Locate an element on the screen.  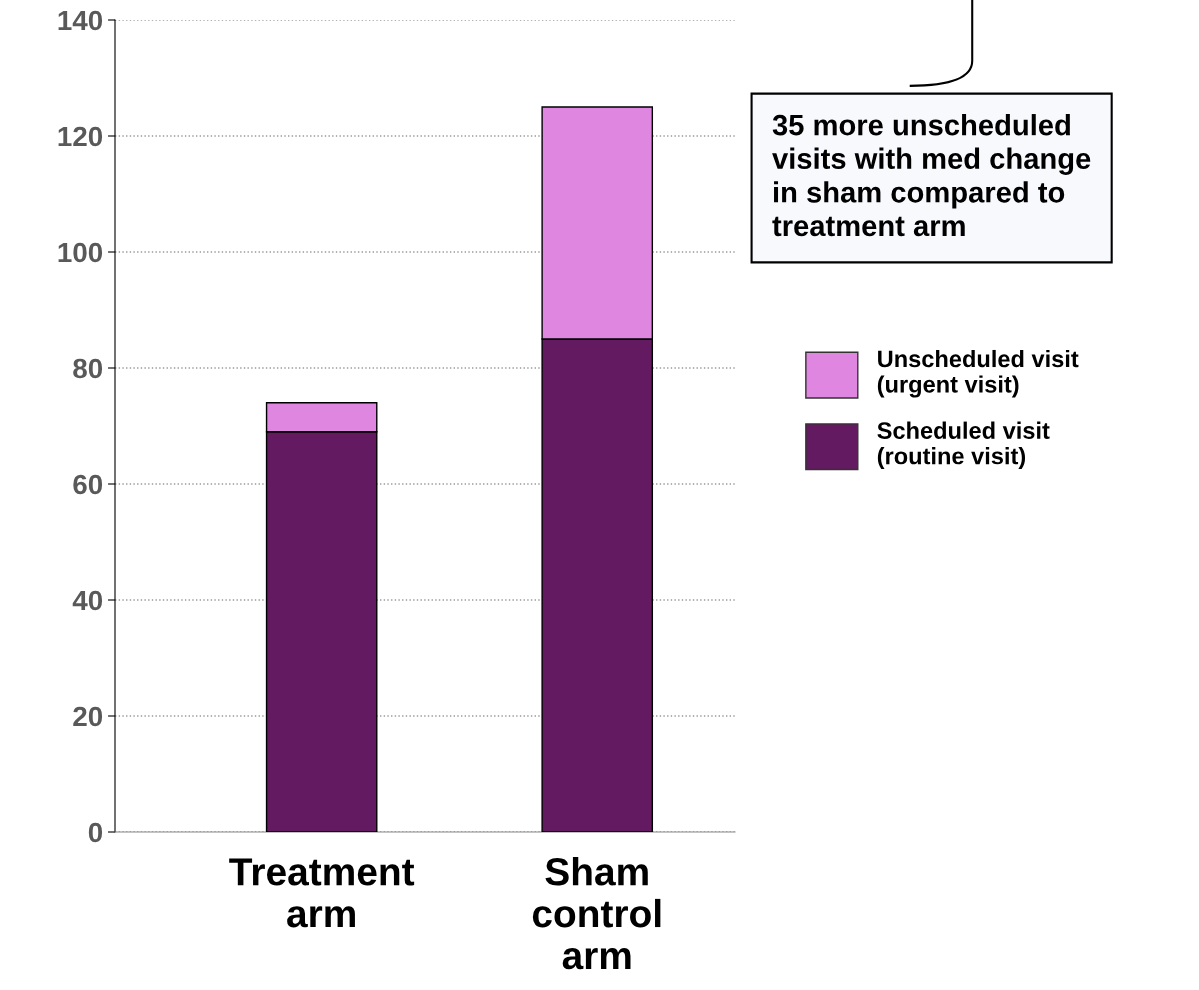
y-tick-label: 60 is located at coordinates (88, 484).